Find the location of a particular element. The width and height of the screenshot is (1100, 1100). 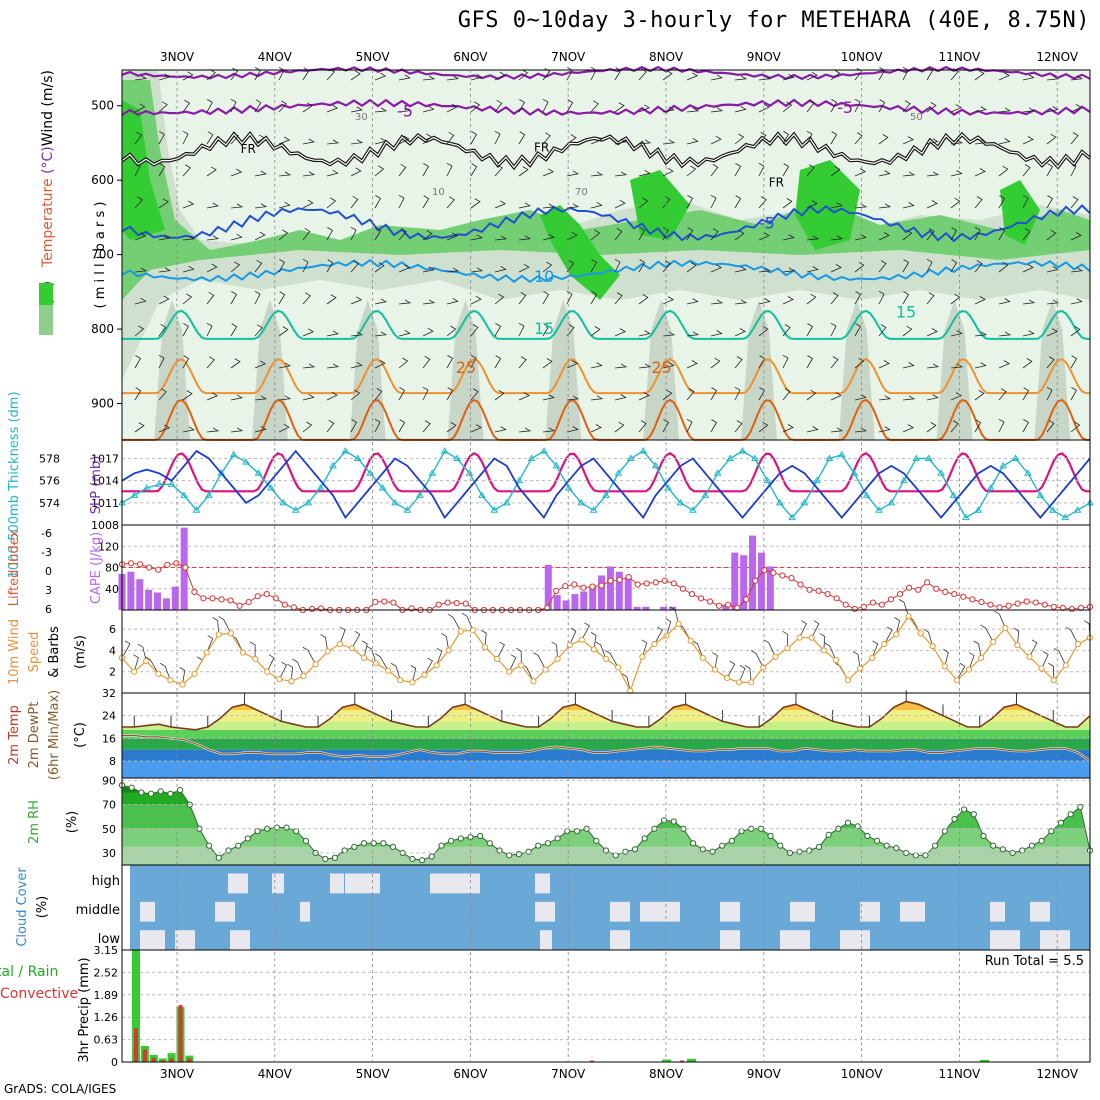

rh-tick-label: 50 is located at coordinates (109, 829).